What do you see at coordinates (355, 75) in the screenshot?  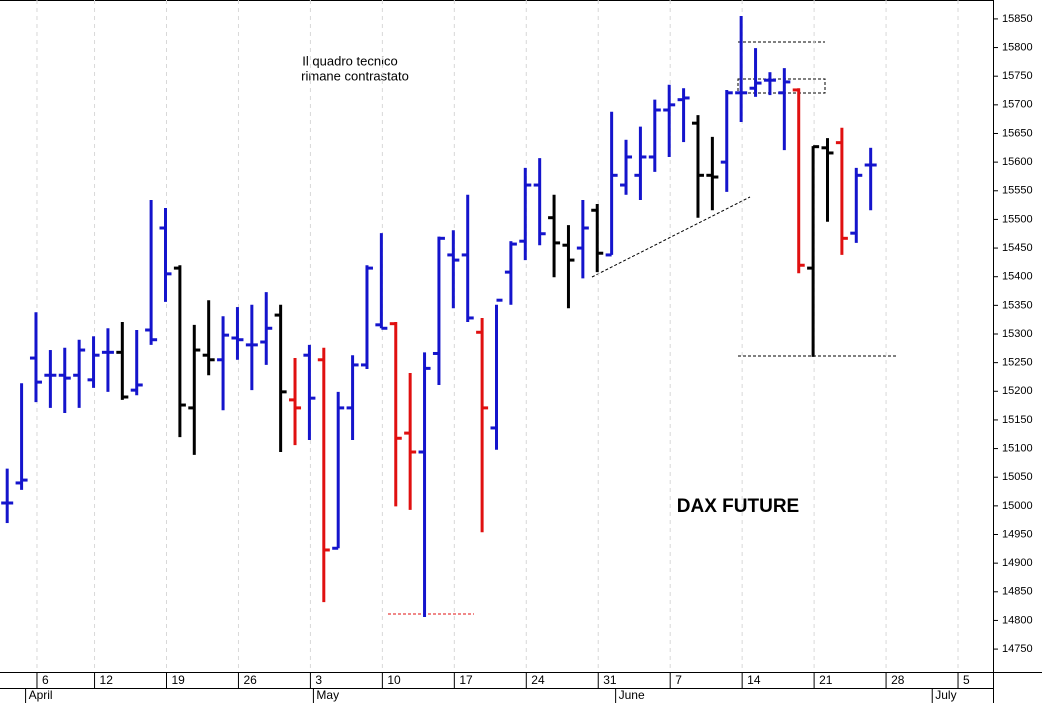 I see `annotation: rimane contrastato` at bounding box center [355, 75].